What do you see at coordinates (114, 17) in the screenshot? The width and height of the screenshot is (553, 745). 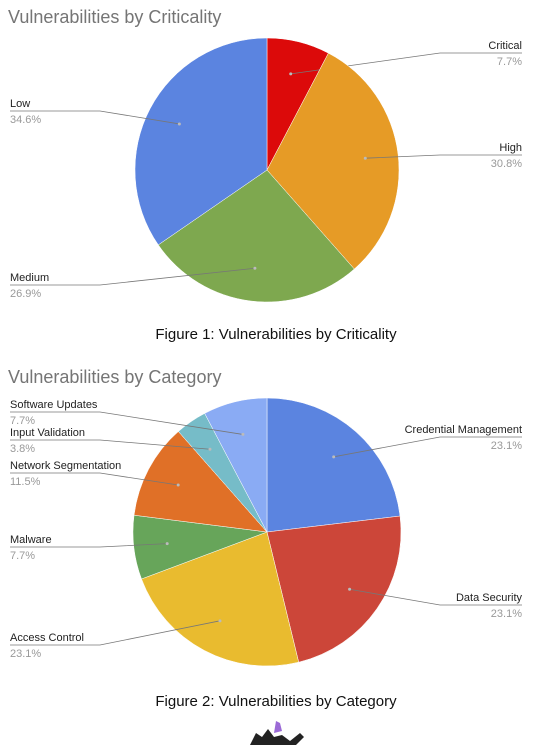 I see `chart-title: Vulnerabilities by Criticality` at bounding box center [114, 17].